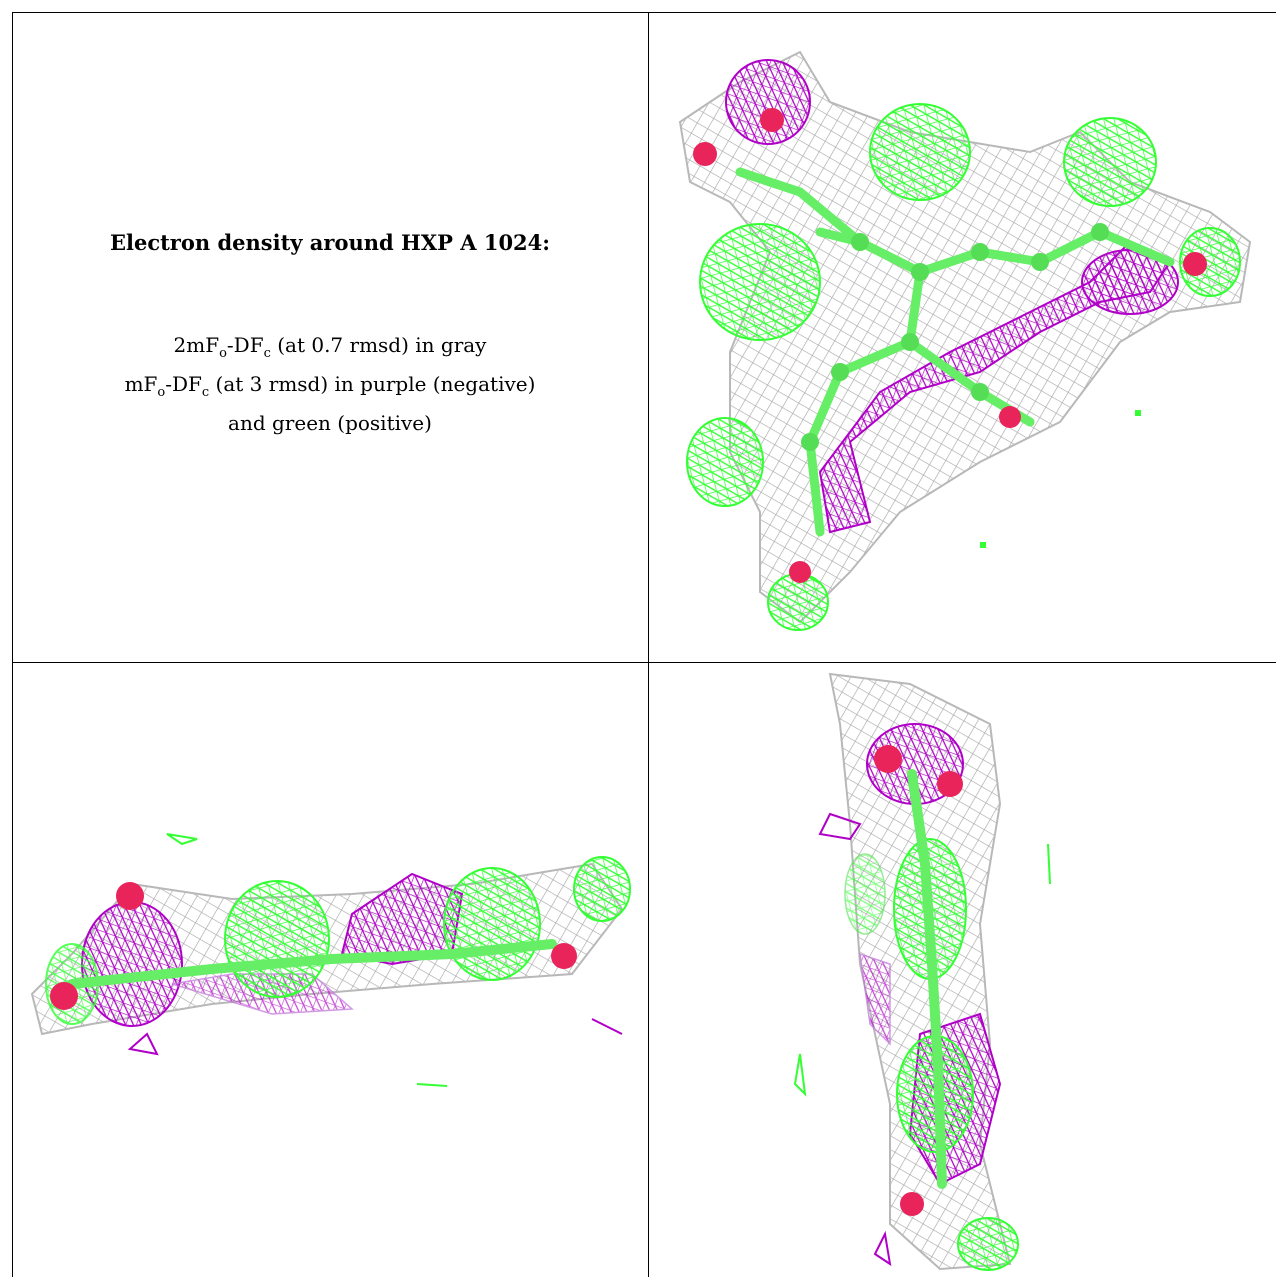 The width and height of the screenshot is (1276, 1277). I want to click on legend-line-fofc: mFo-DFc (at 3 rmsd) in purple (negative), so click(330, 386).